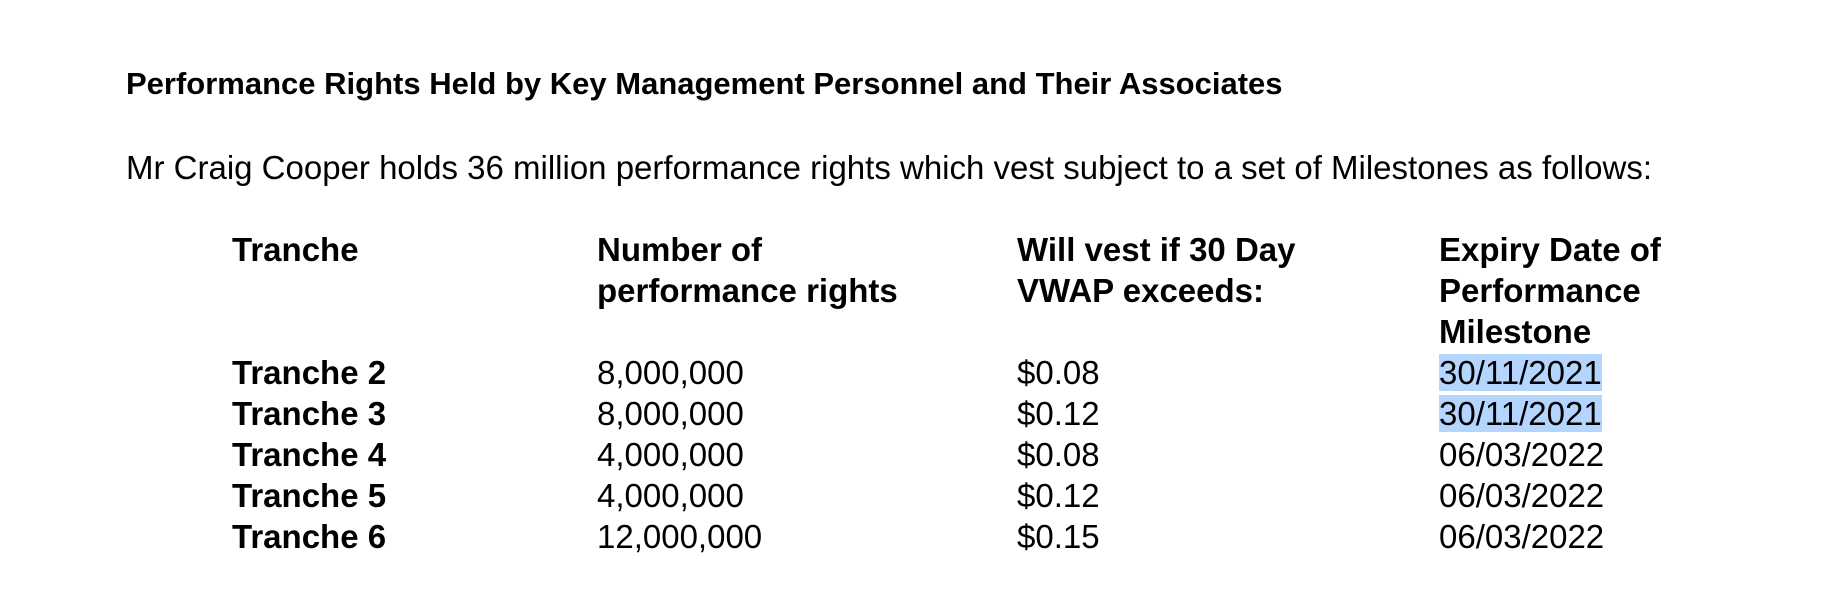 Image resolution: width=1840 pixels, height=610 pixels. I want to click on header-tranche-line: Tranche, so click(295, 249).